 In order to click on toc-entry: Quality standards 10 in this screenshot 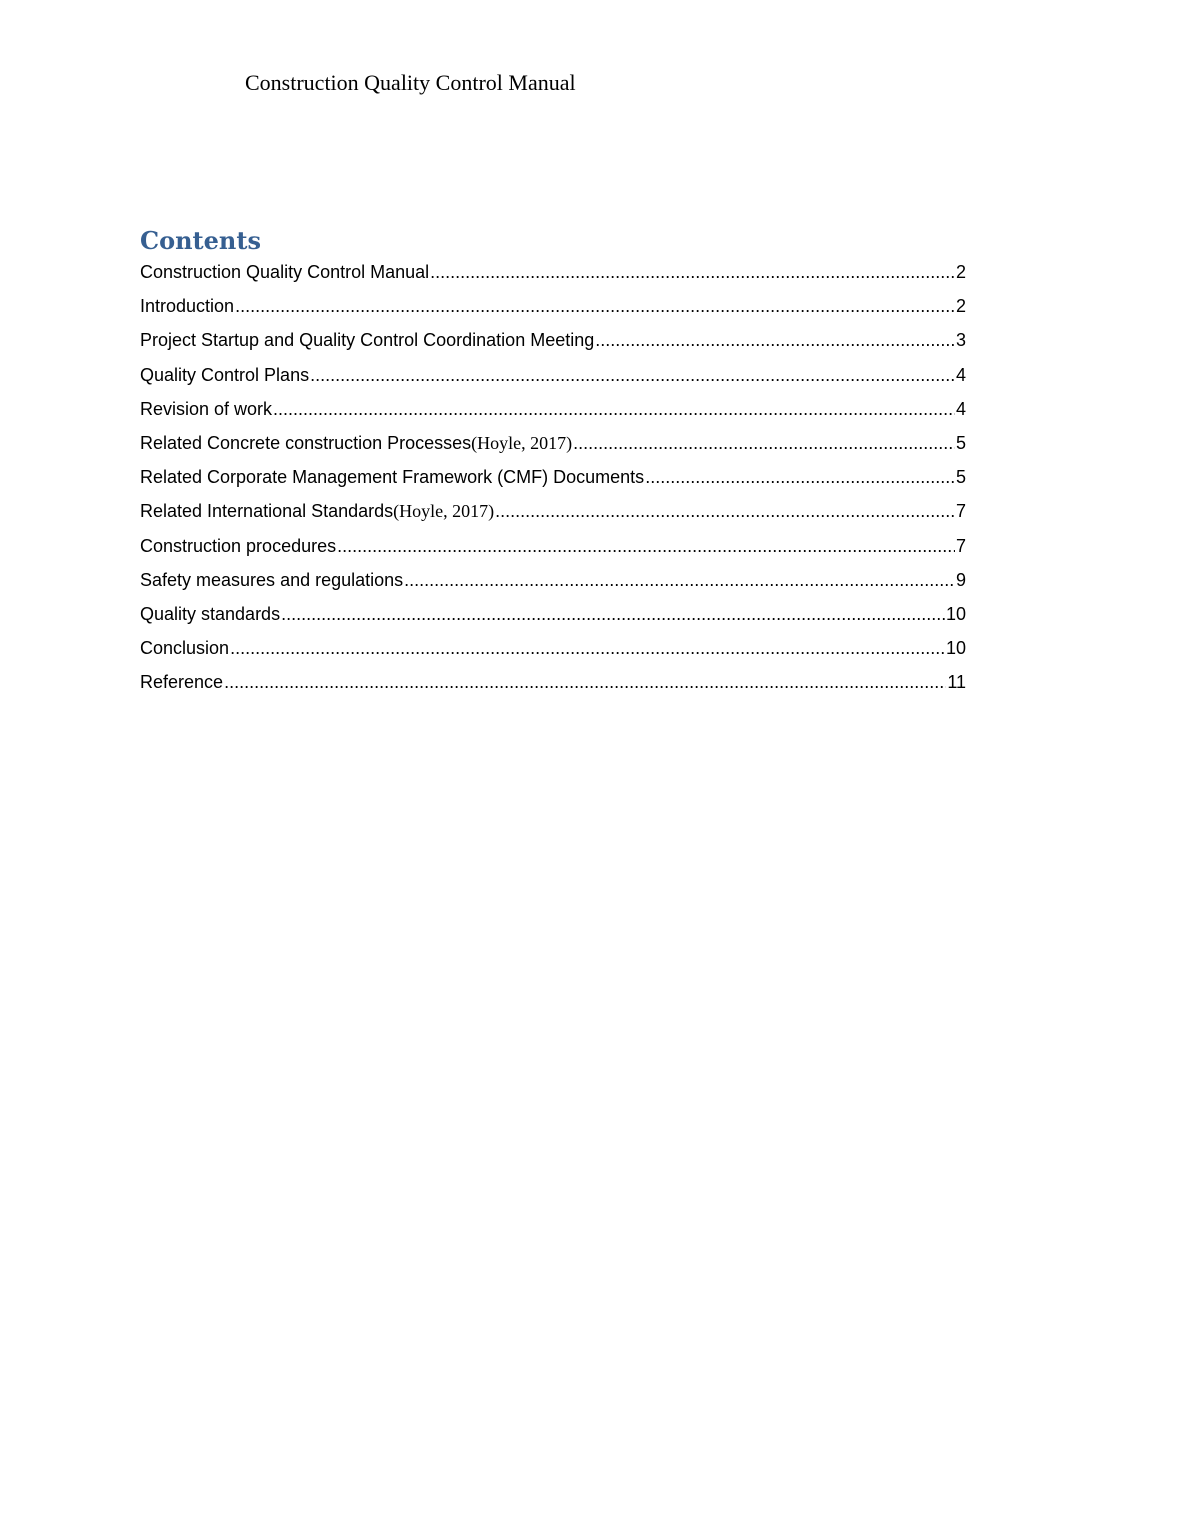, I will do `click(553, 621)`.